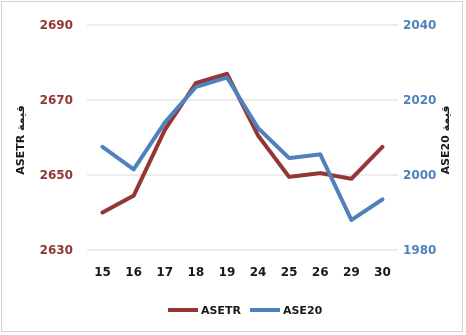 This screenshot has height=335, width=466. Describe the element at coordinates (419, 25) in the screenshot. I see `right-tick-label: 2040` at that location.